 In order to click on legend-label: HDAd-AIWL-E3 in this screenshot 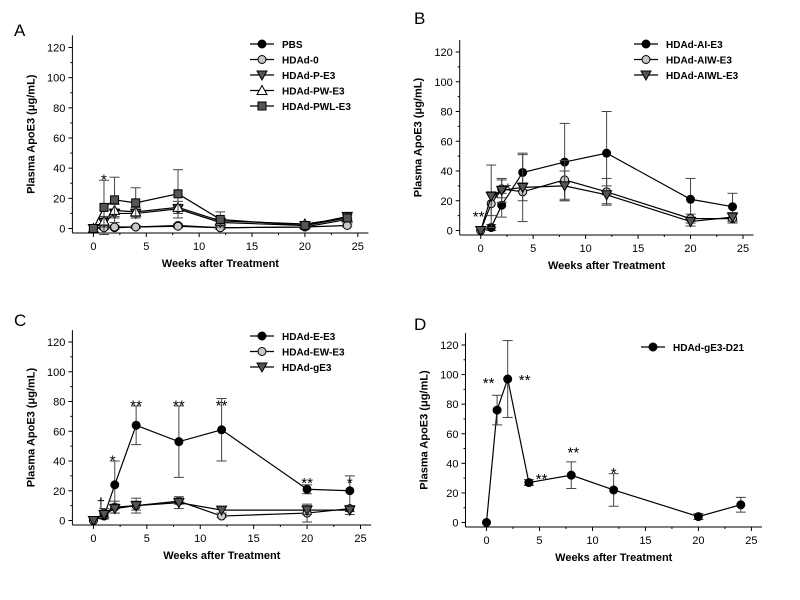, I will do `click(702, 76)`.